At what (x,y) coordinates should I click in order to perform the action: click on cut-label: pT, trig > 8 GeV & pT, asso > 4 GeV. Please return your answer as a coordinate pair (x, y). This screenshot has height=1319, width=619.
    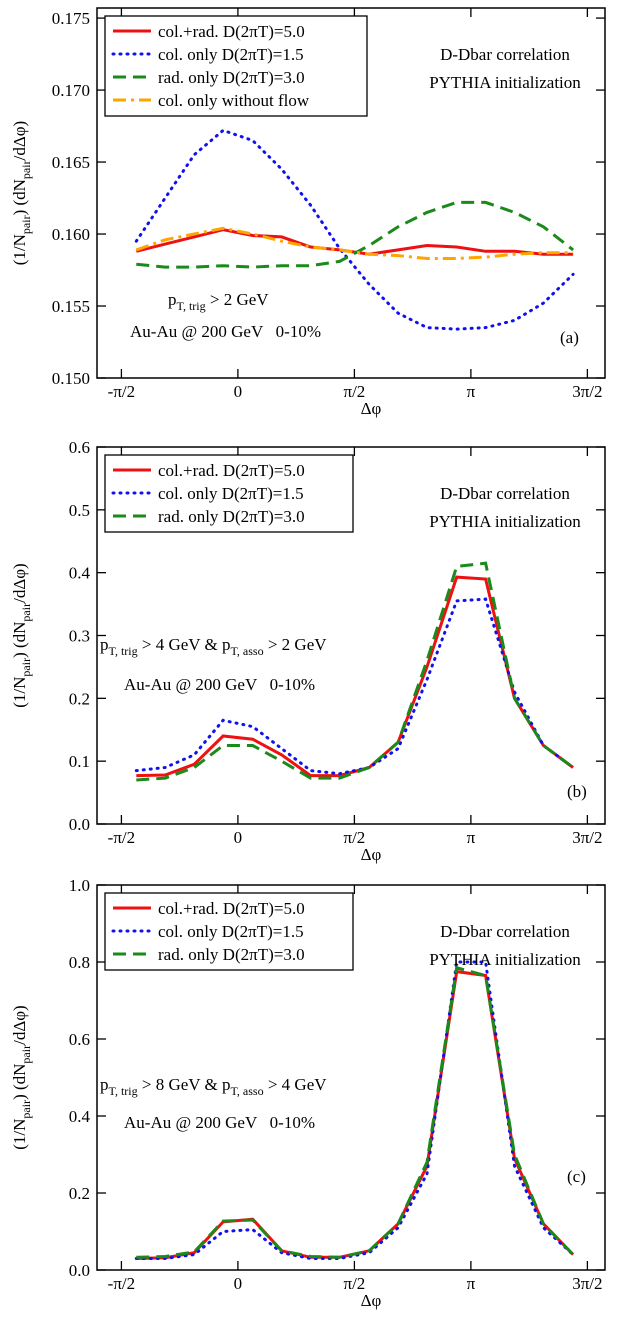
    Looking at the image, I should click on (213, 1086).